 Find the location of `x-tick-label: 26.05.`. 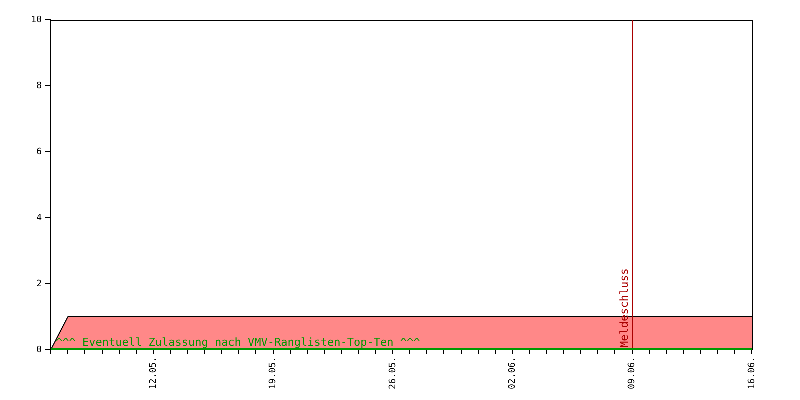

x-tick-label: 26.05. is located at coordinates (393, 373).